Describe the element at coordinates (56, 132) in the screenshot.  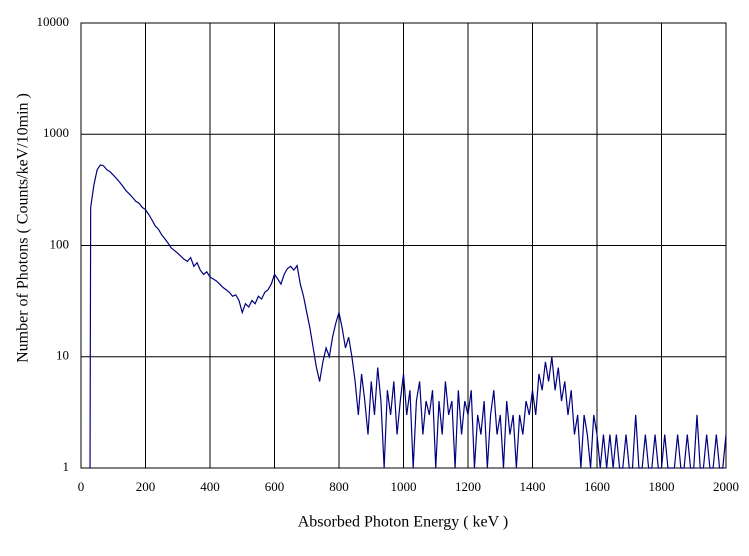
I see `y-tick-label: 1000` at that location.